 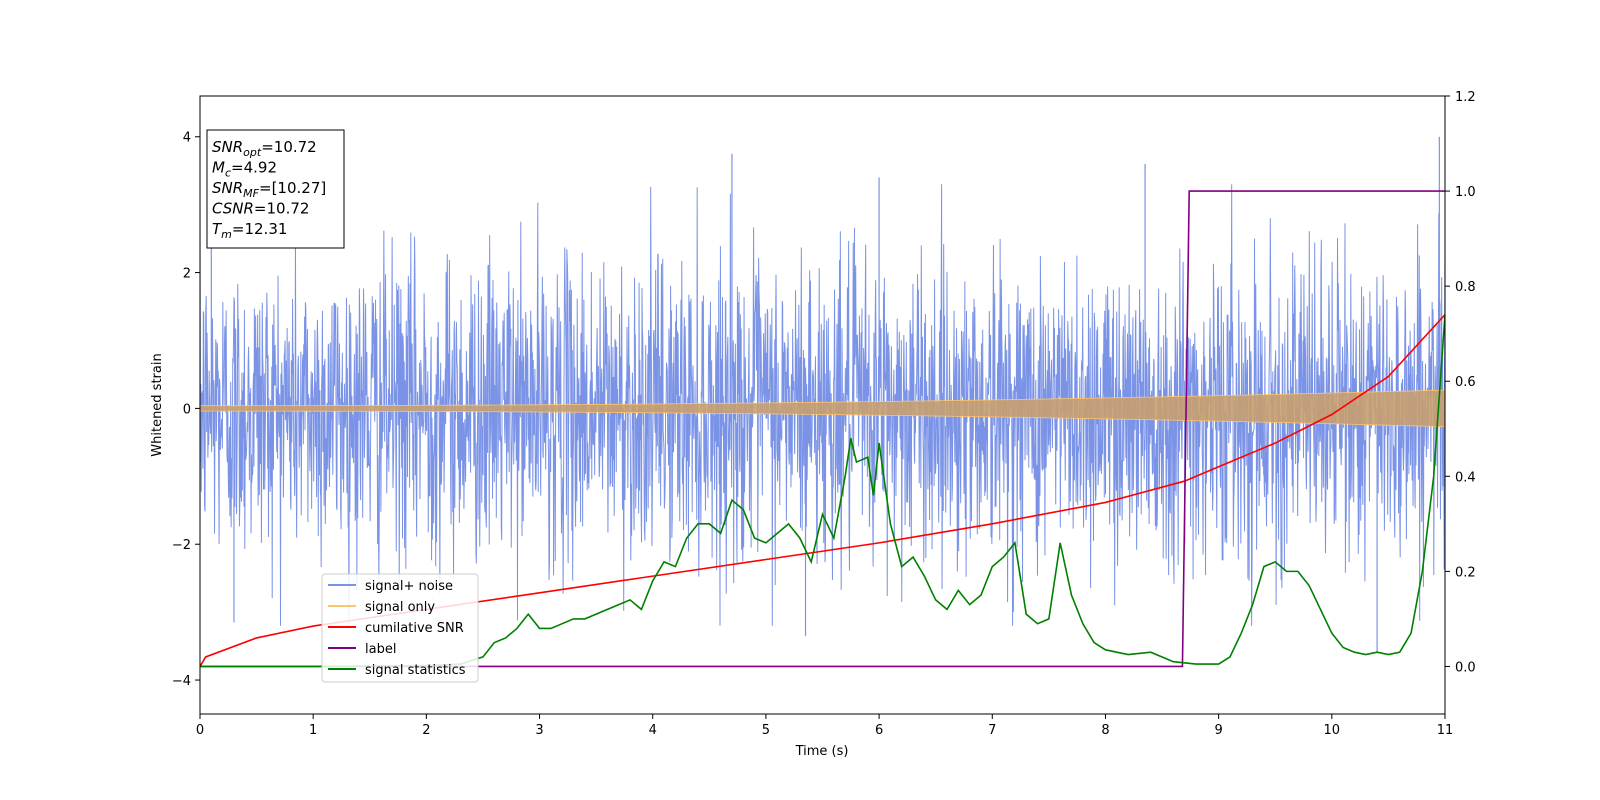 I want to click on y-tick-right-label: 0.4, so click(x=1465, y=477).